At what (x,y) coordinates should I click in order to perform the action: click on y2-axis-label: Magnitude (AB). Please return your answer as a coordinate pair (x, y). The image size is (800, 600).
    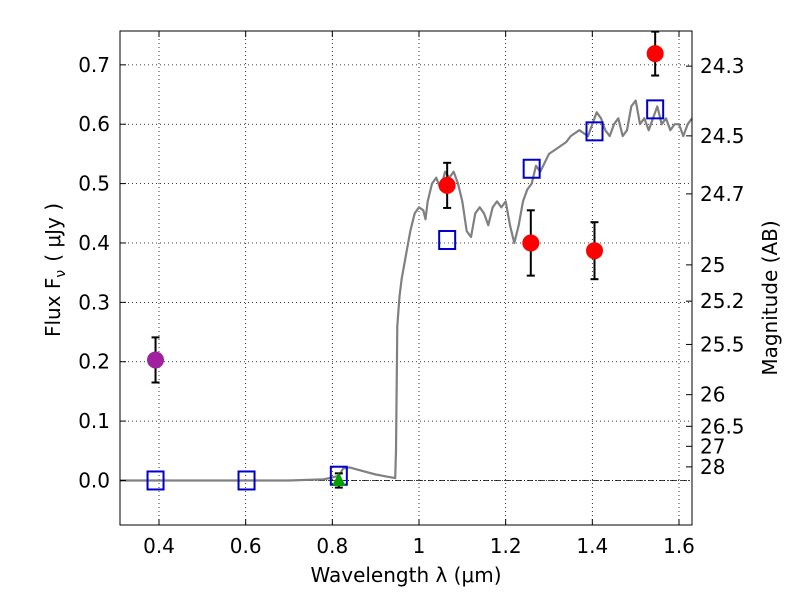
    Looking at the image, I should click on (770, 297).